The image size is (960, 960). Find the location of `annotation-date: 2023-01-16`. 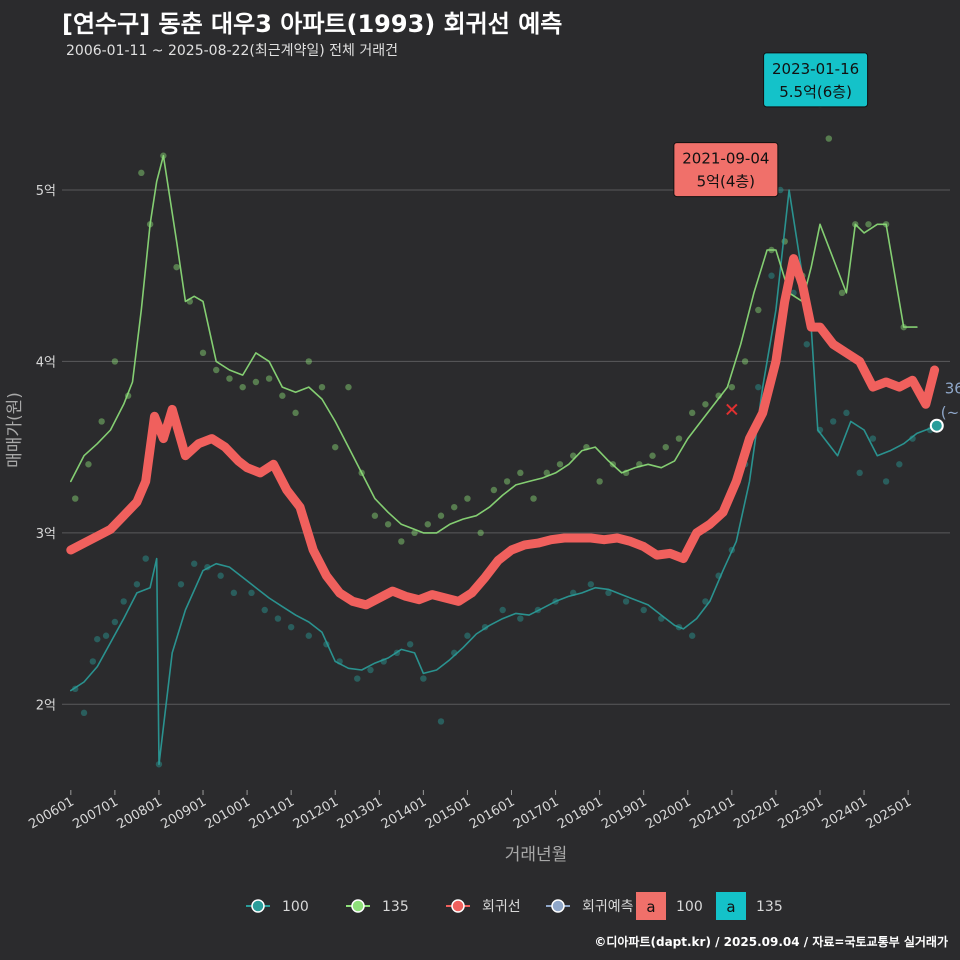

annotation-date: 2023-01-16 is located at coordinates (815, 69).